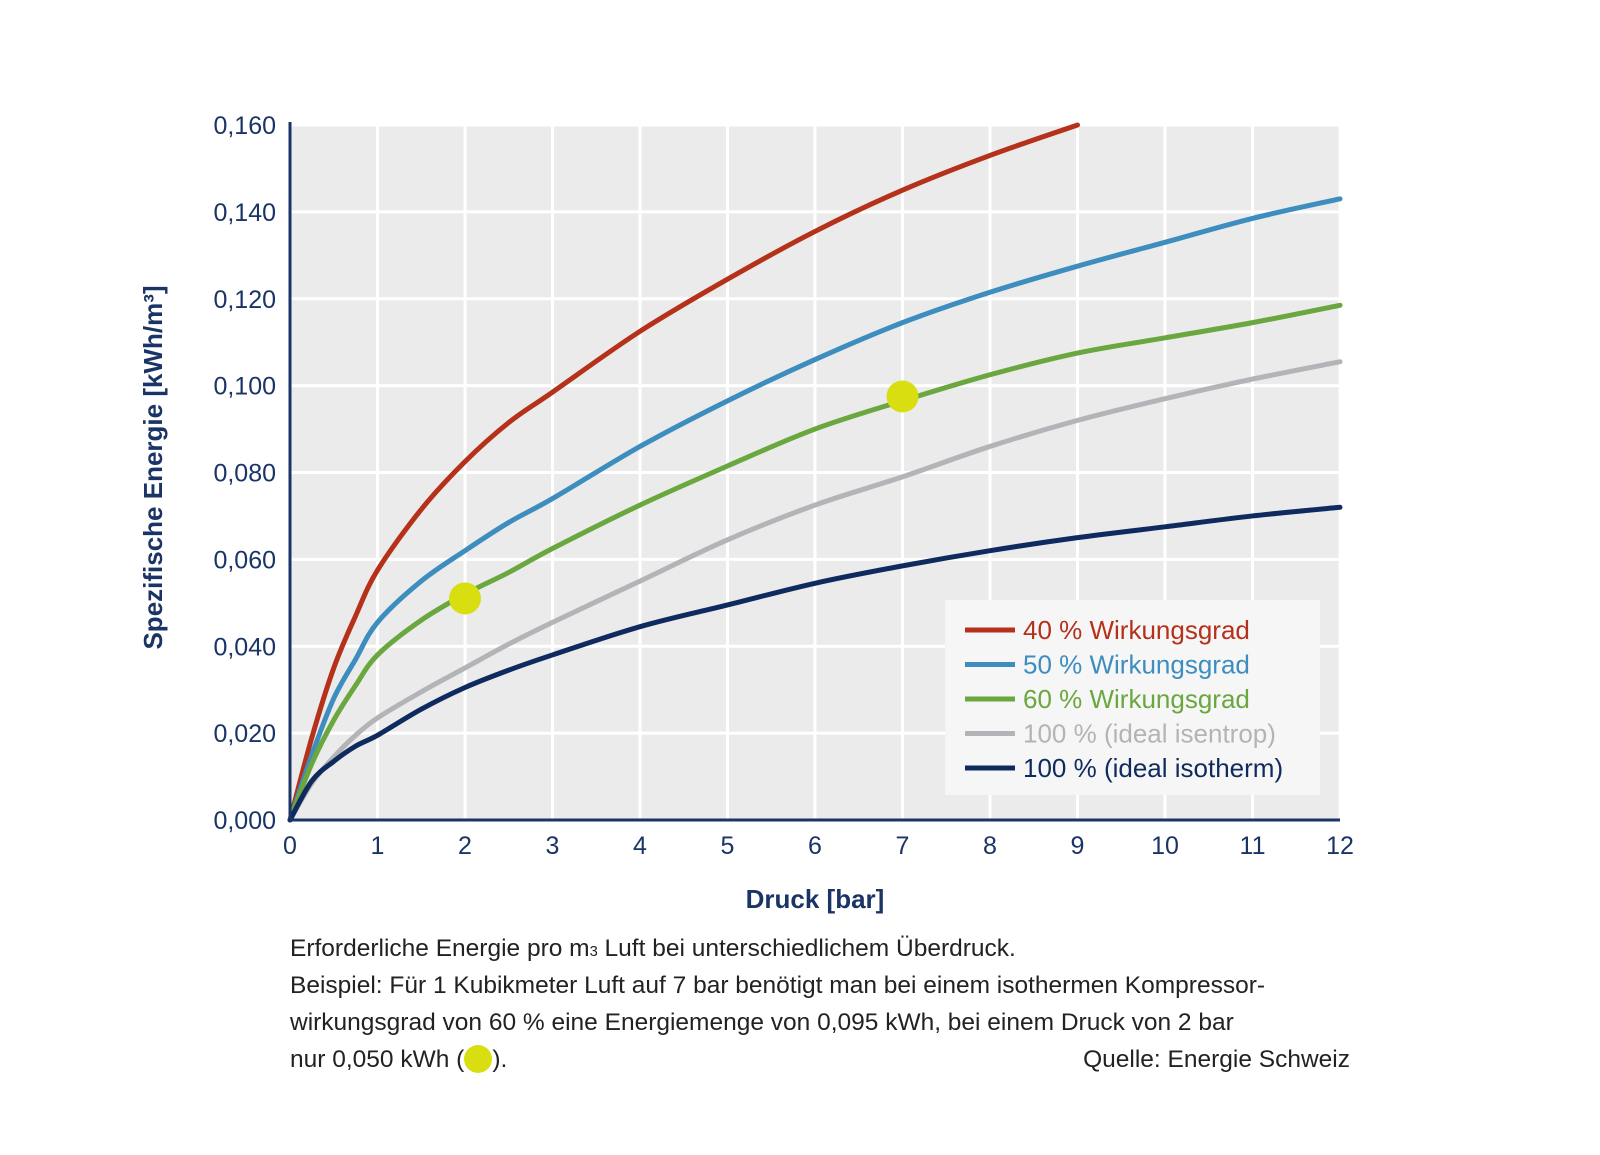 The image size is (1600, 1155). What do you see at coordinates (399, 1059) in the screenshot?
I see `caption-line-4: nur 0,050 kWh ().` at bounding box center [399, 1059].